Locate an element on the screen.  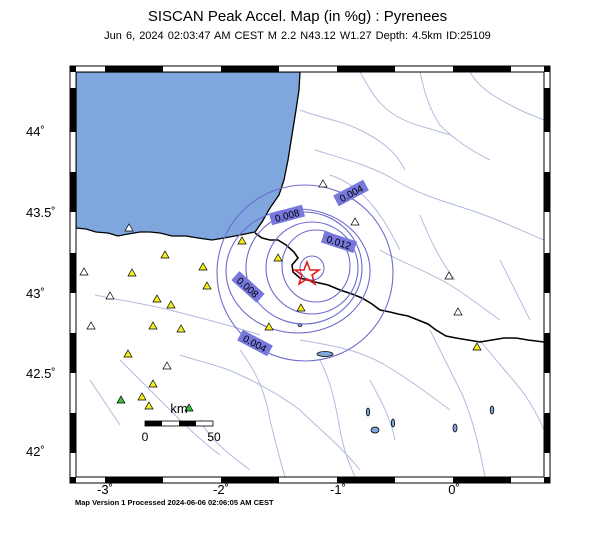
lon-tick-label: -1˚ is located at coordinates (338, 489).